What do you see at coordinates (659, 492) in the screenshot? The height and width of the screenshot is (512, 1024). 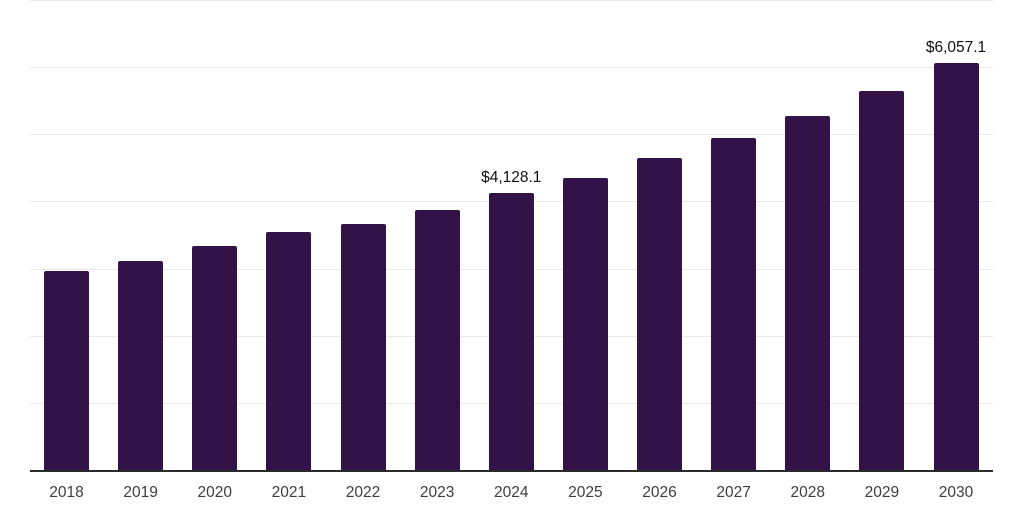 I see `x-tick-label-2026: 2026` at bounding box center [659, 492].